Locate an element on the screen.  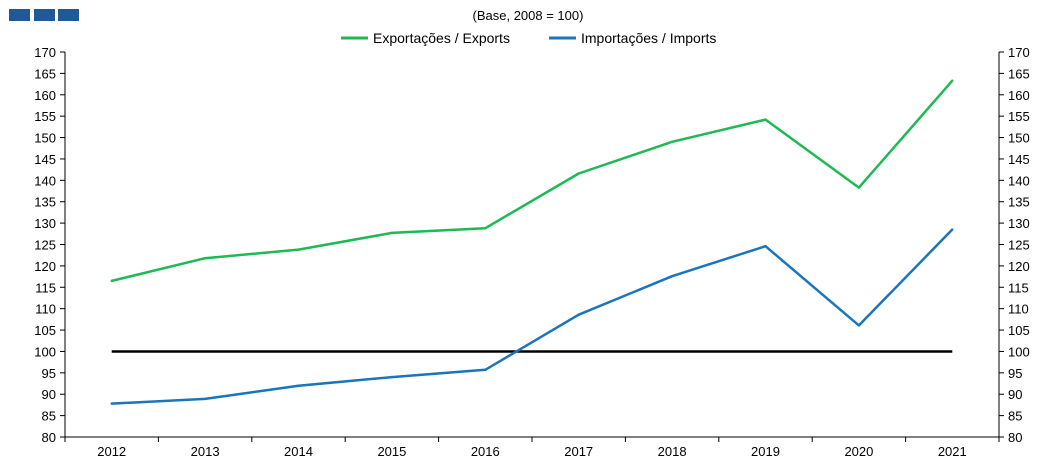
y-tick-label-right-160: 160 is located at coordinates (1019, 95).